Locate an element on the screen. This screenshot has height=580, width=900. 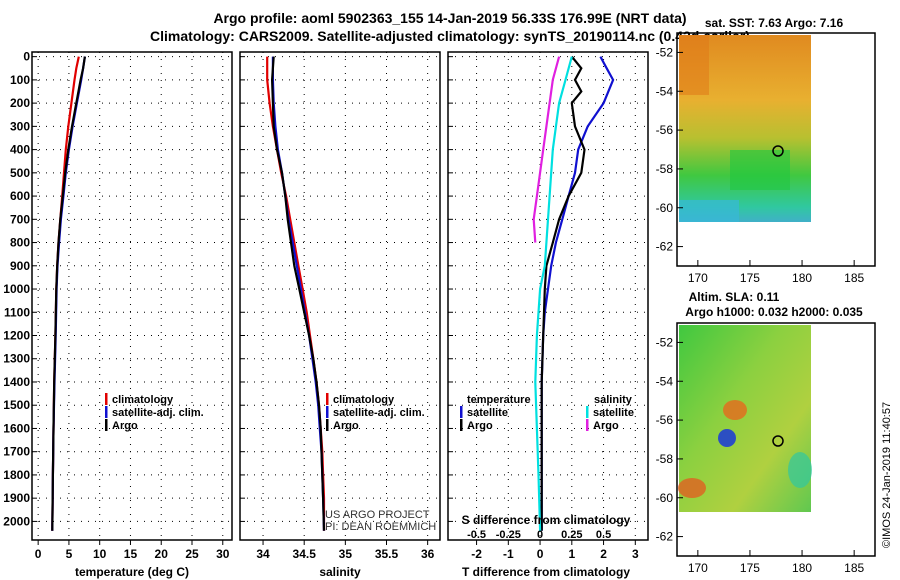
legend-label-t-argo: Argo is located at coordinates (480, 426).